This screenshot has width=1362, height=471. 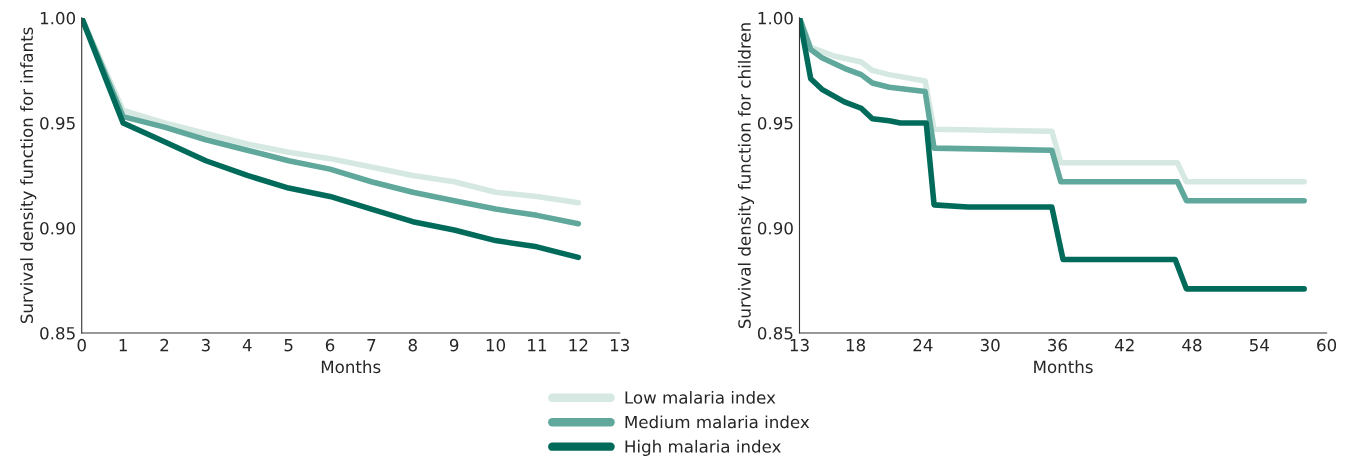 I want to click on x-tick-label: 9, so click(x=454, y=345).